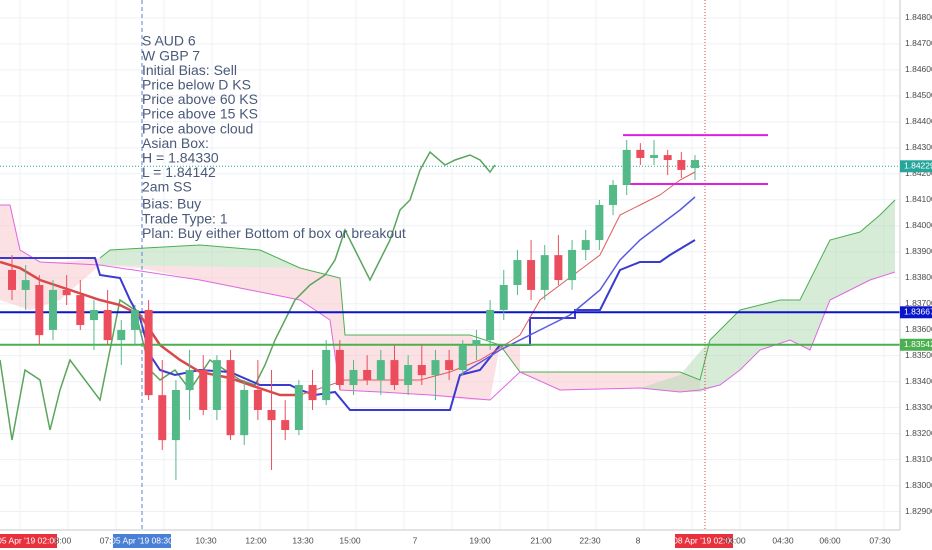 This screenshot has height=550, width=932. I want to click on y-tick-label: 1.84300, so click(918, 147).